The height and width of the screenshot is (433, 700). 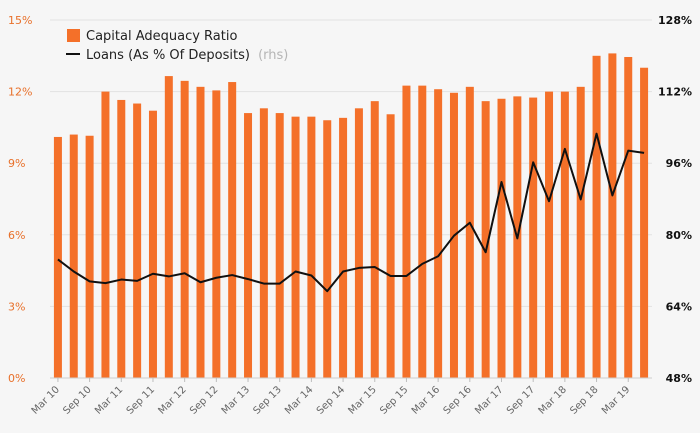 What do you see at coordinates (77, 400) in the screenshot?
I see `x-tick-label: Sep 10` at bounding box center [77, 400].